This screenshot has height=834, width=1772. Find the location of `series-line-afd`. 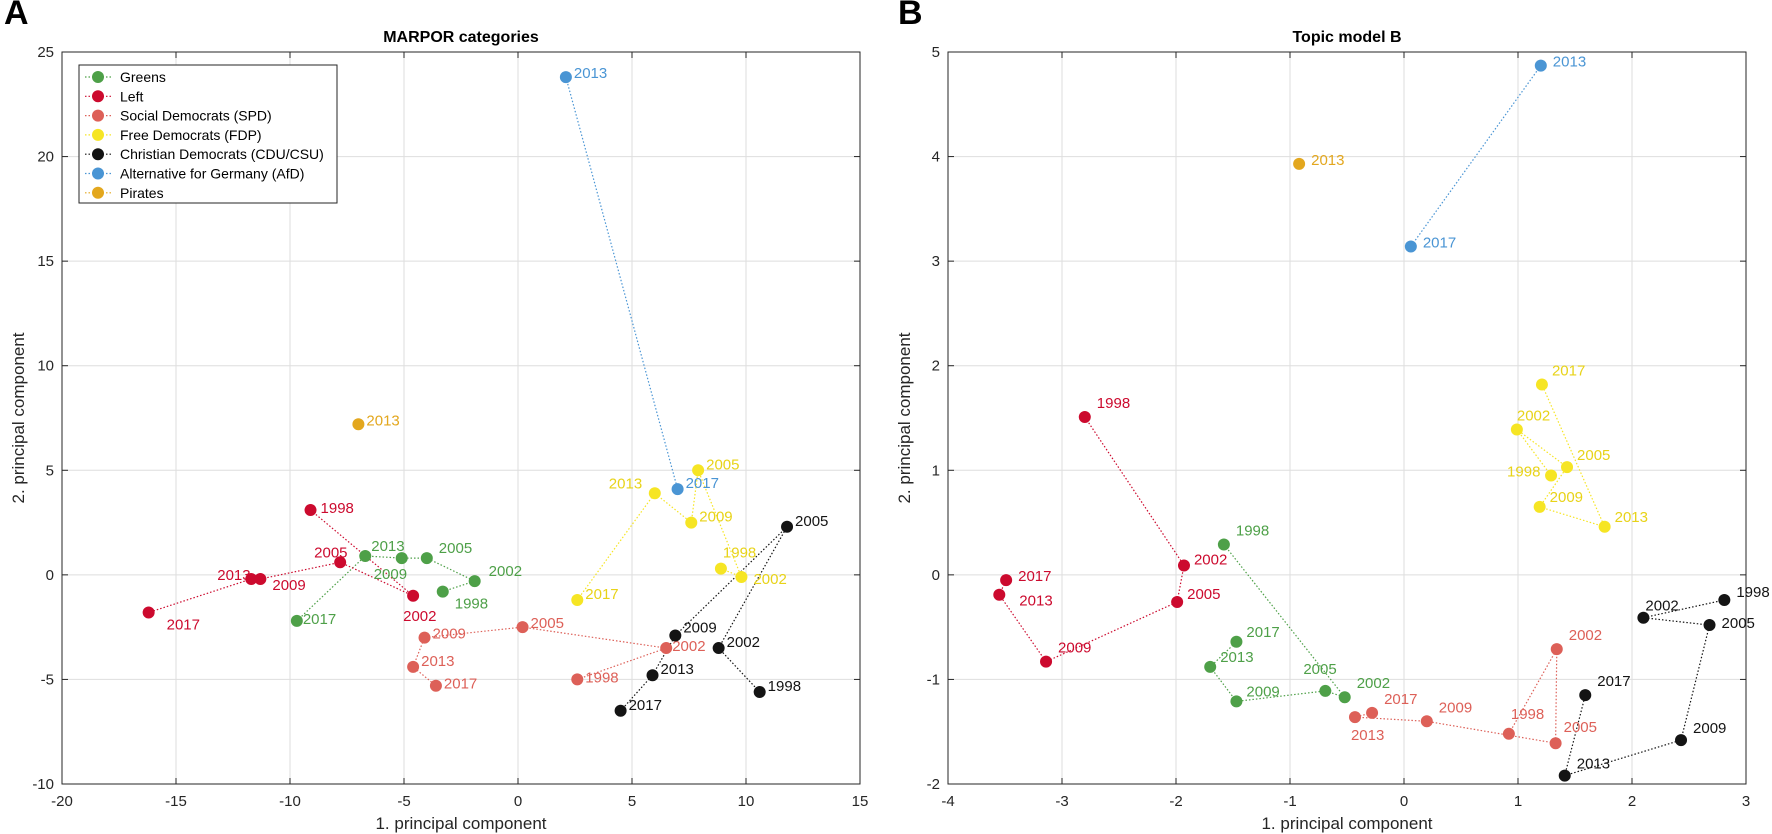

series-line-afd is located at coordinates (622, 283).